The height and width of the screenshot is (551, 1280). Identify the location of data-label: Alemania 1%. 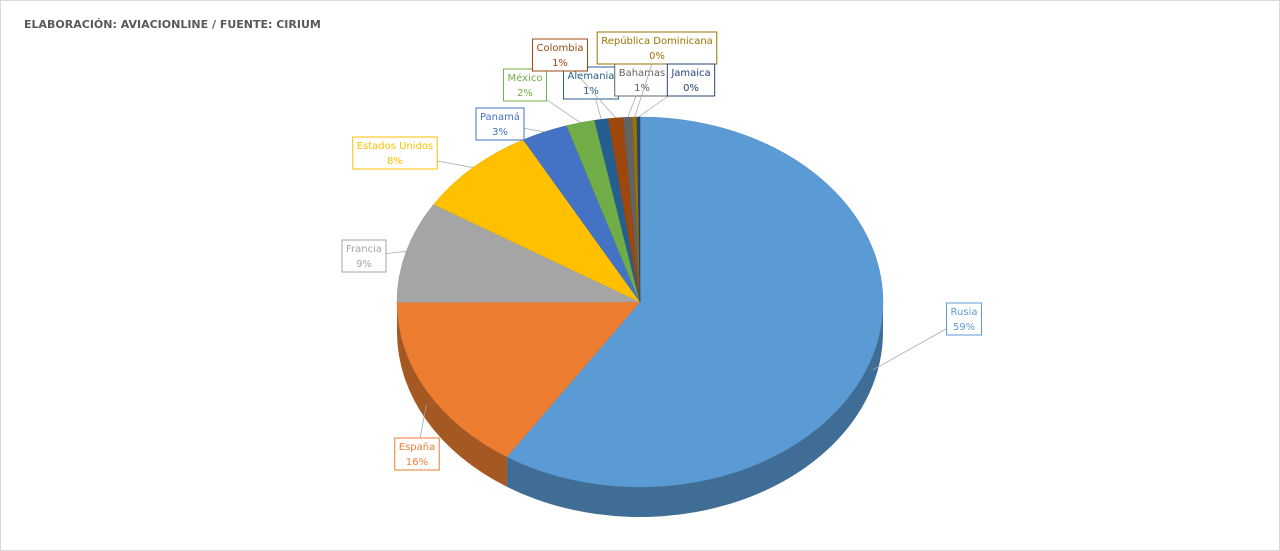
(591, 83).